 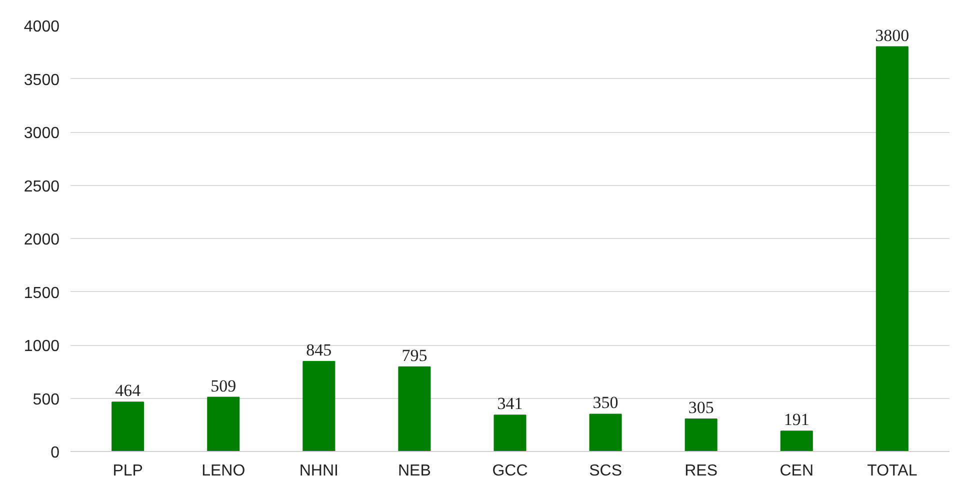 I want to click on y-tick-label: 1000, so click(x=42, y=346).